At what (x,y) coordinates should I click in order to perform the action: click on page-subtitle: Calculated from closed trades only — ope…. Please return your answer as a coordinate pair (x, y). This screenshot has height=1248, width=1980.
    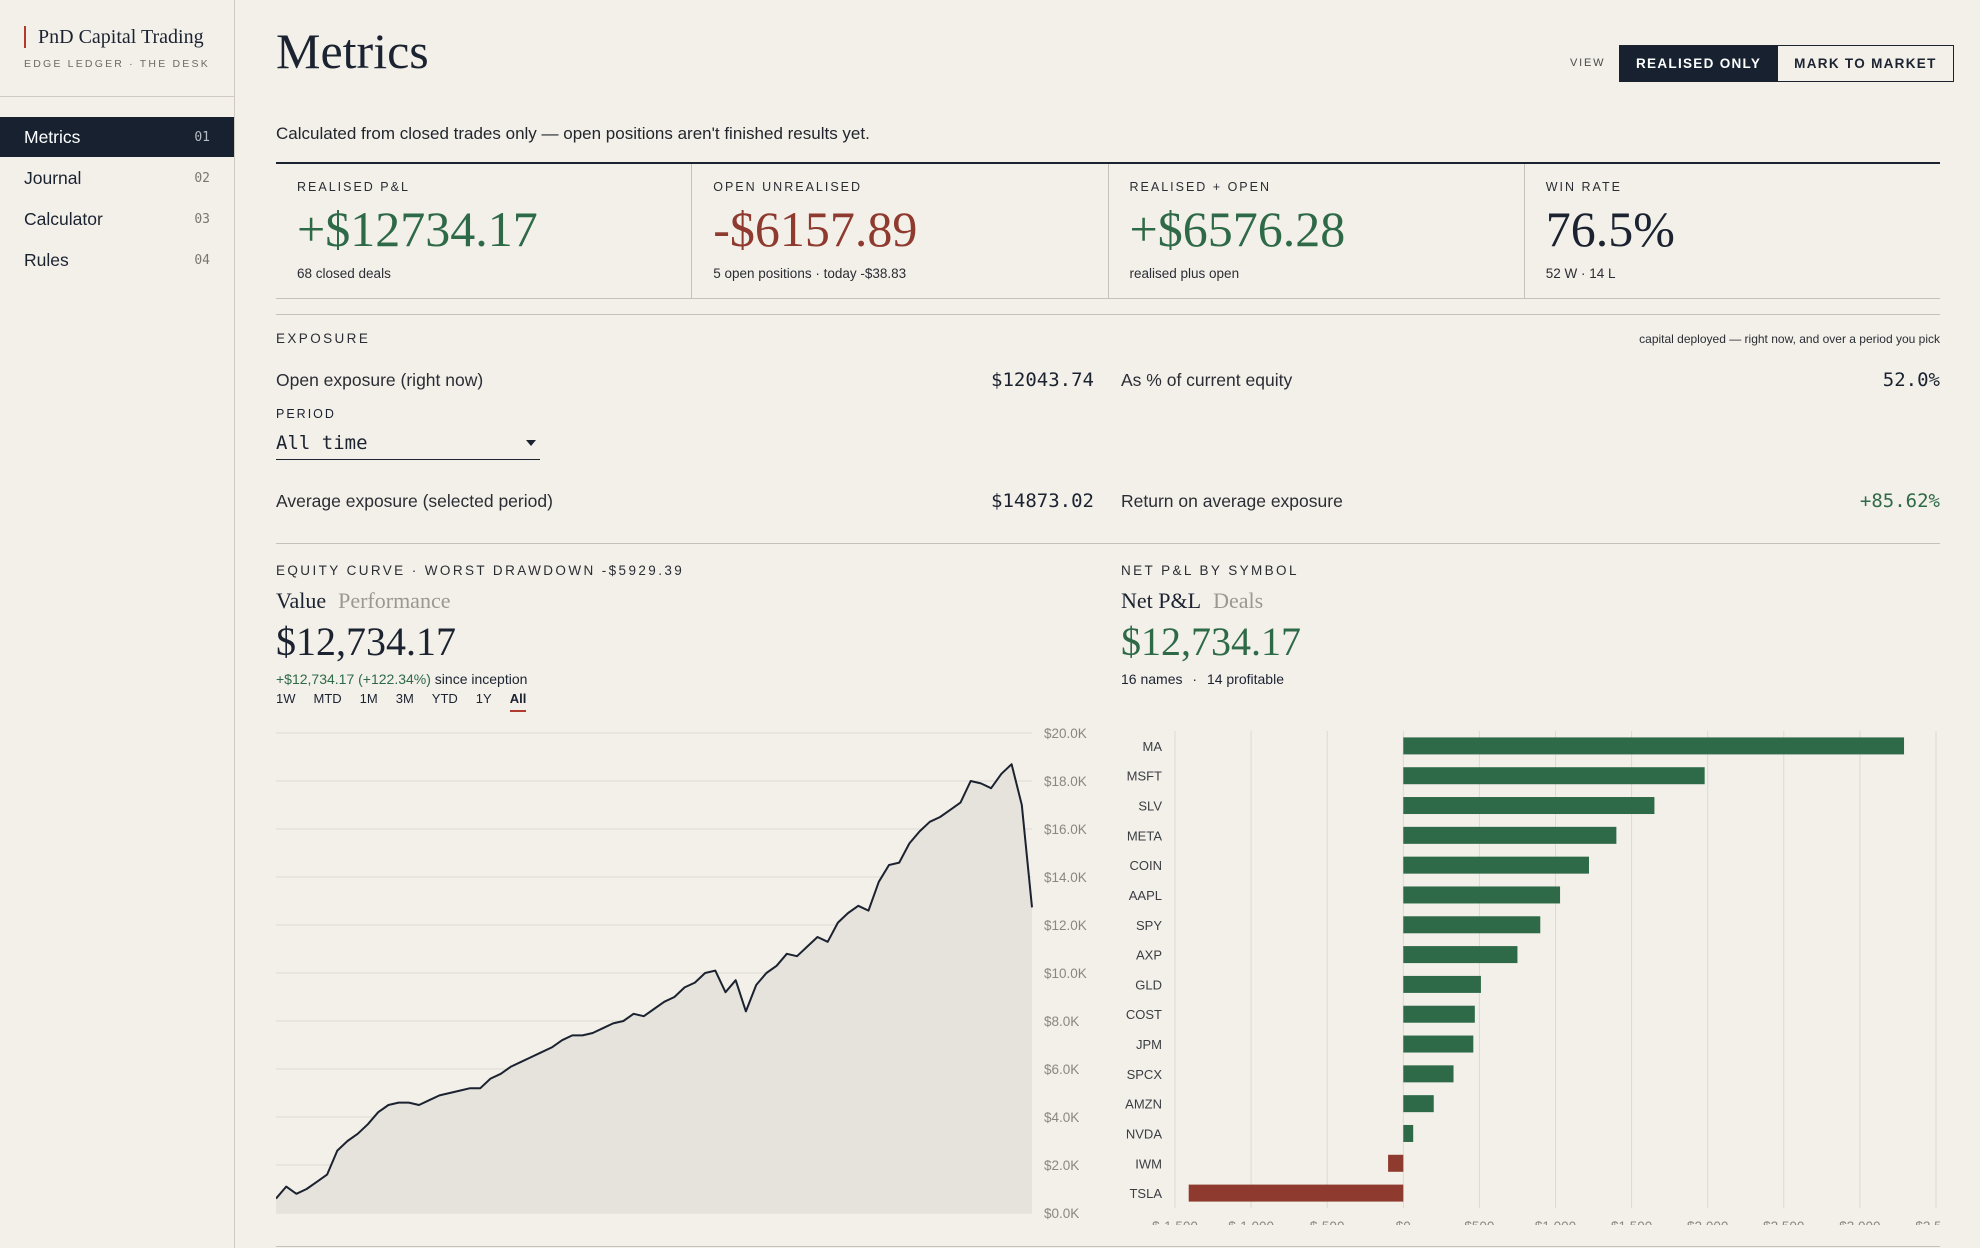
    Looking at the image, I should click on (573, 133).